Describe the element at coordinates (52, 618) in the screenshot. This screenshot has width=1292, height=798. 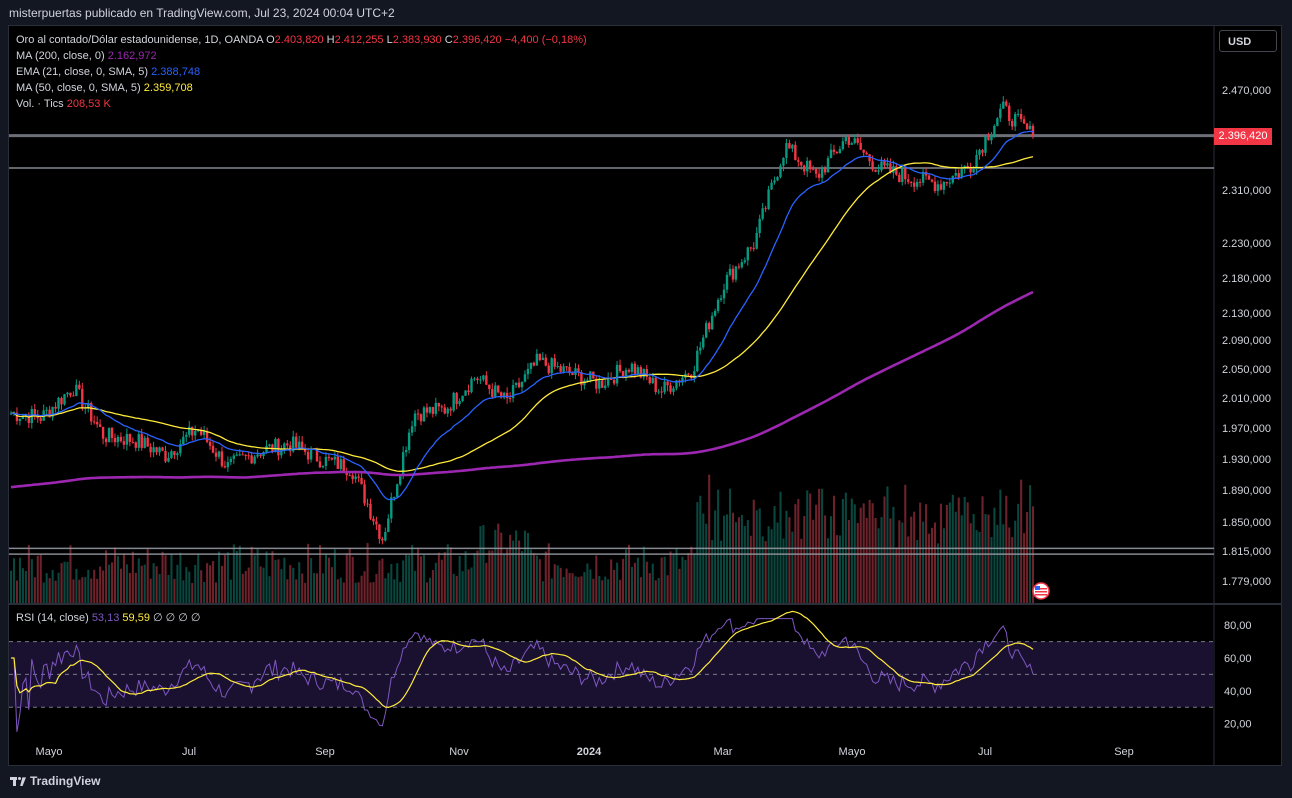
I see `rsi-label: RSI (14, close)` at that location.